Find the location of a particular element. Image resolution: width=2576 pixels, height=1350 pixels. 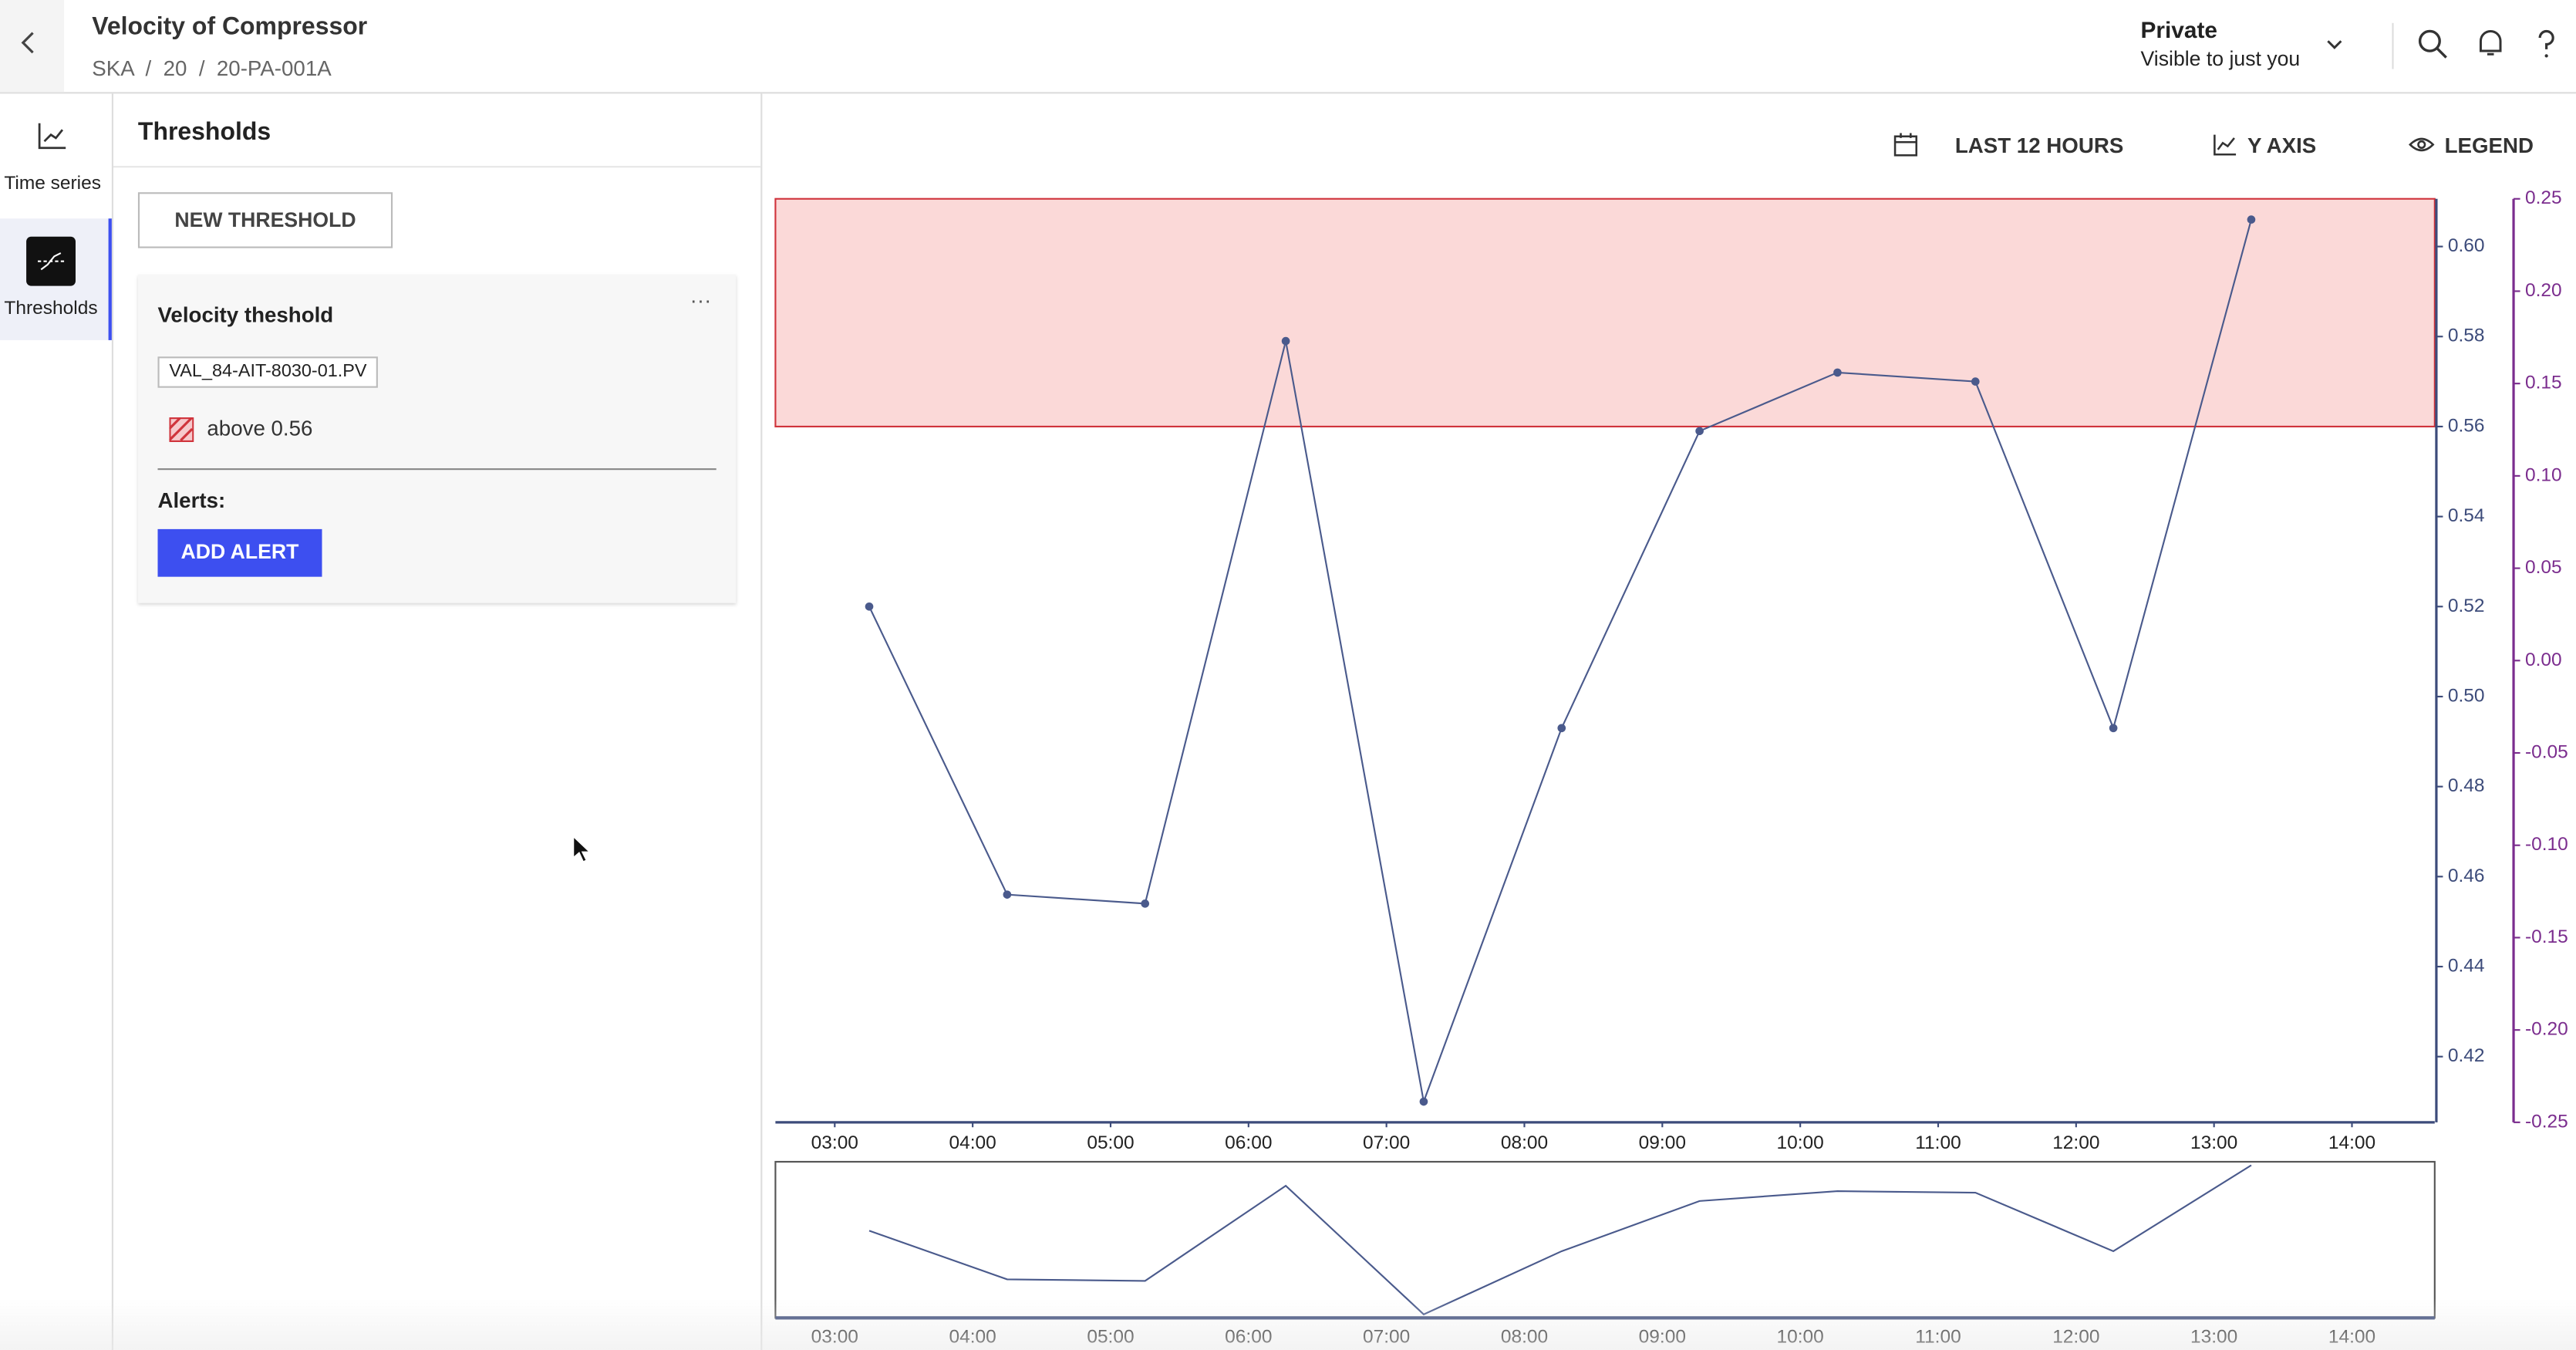

y-tick-label: 0.48 is located at coordinates (2466, 785).